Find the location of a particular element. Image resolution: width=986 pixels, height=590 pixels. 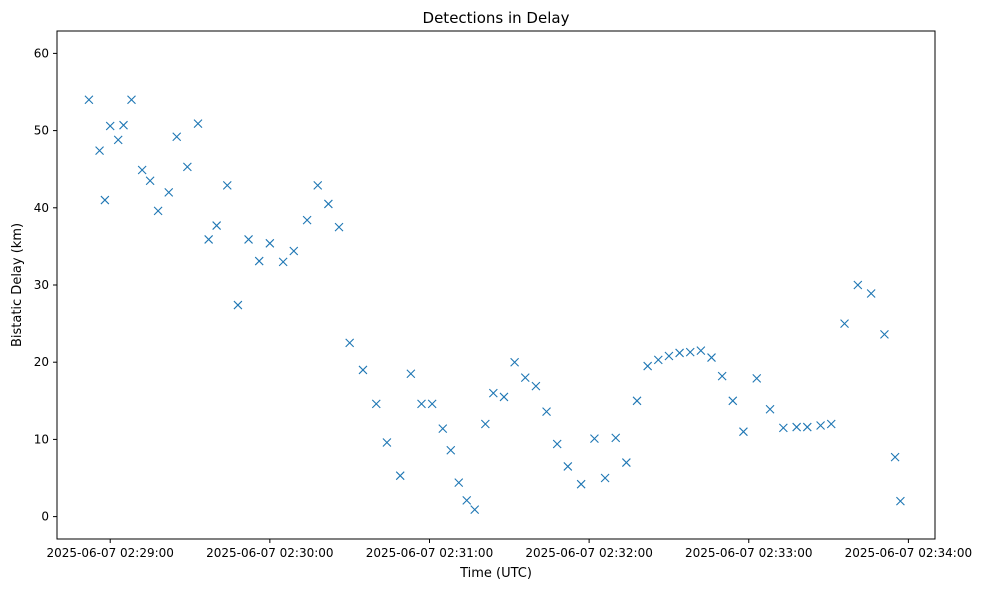

chart-title: Detections in Delay is located at coordinates (496, 18).